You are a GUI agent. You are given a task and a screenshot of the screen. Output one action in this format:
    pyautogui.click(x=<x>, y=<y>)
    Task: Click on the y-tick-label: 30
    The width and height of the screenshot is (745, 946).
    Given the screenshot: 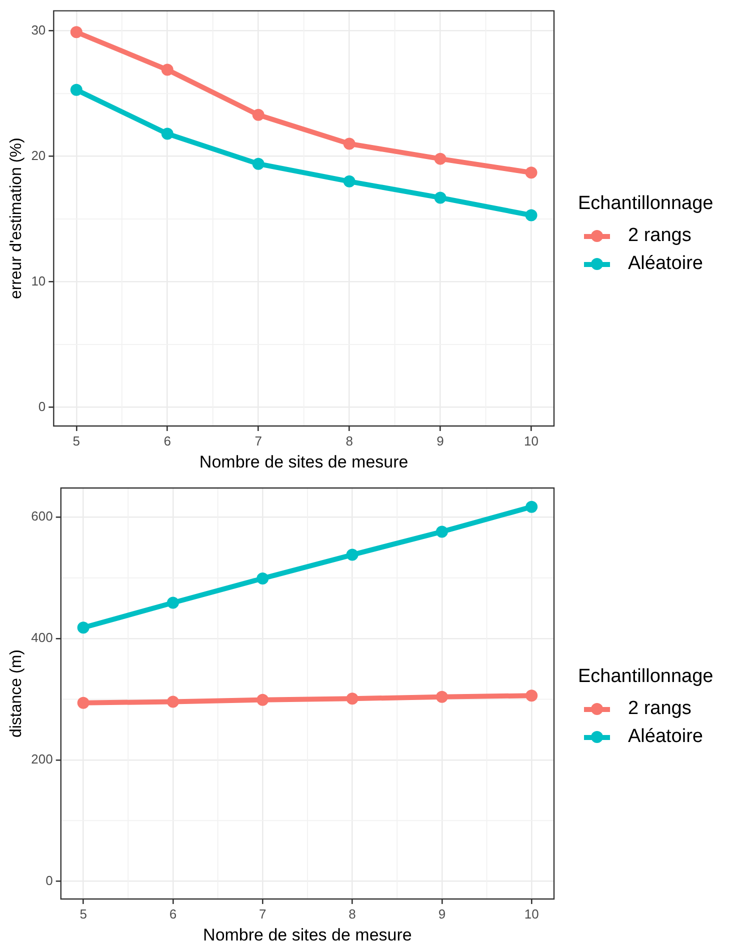 What is the action you would take?
    pyautogui.click(x=38, y=30)
    